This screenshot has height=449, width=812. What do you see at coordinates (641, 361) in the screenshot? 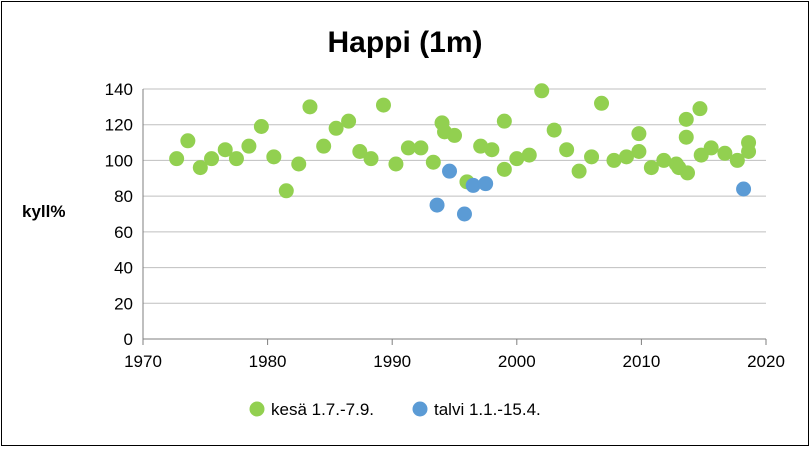
I see `x-tick-label: 2010` at bounding box center [641, 361].